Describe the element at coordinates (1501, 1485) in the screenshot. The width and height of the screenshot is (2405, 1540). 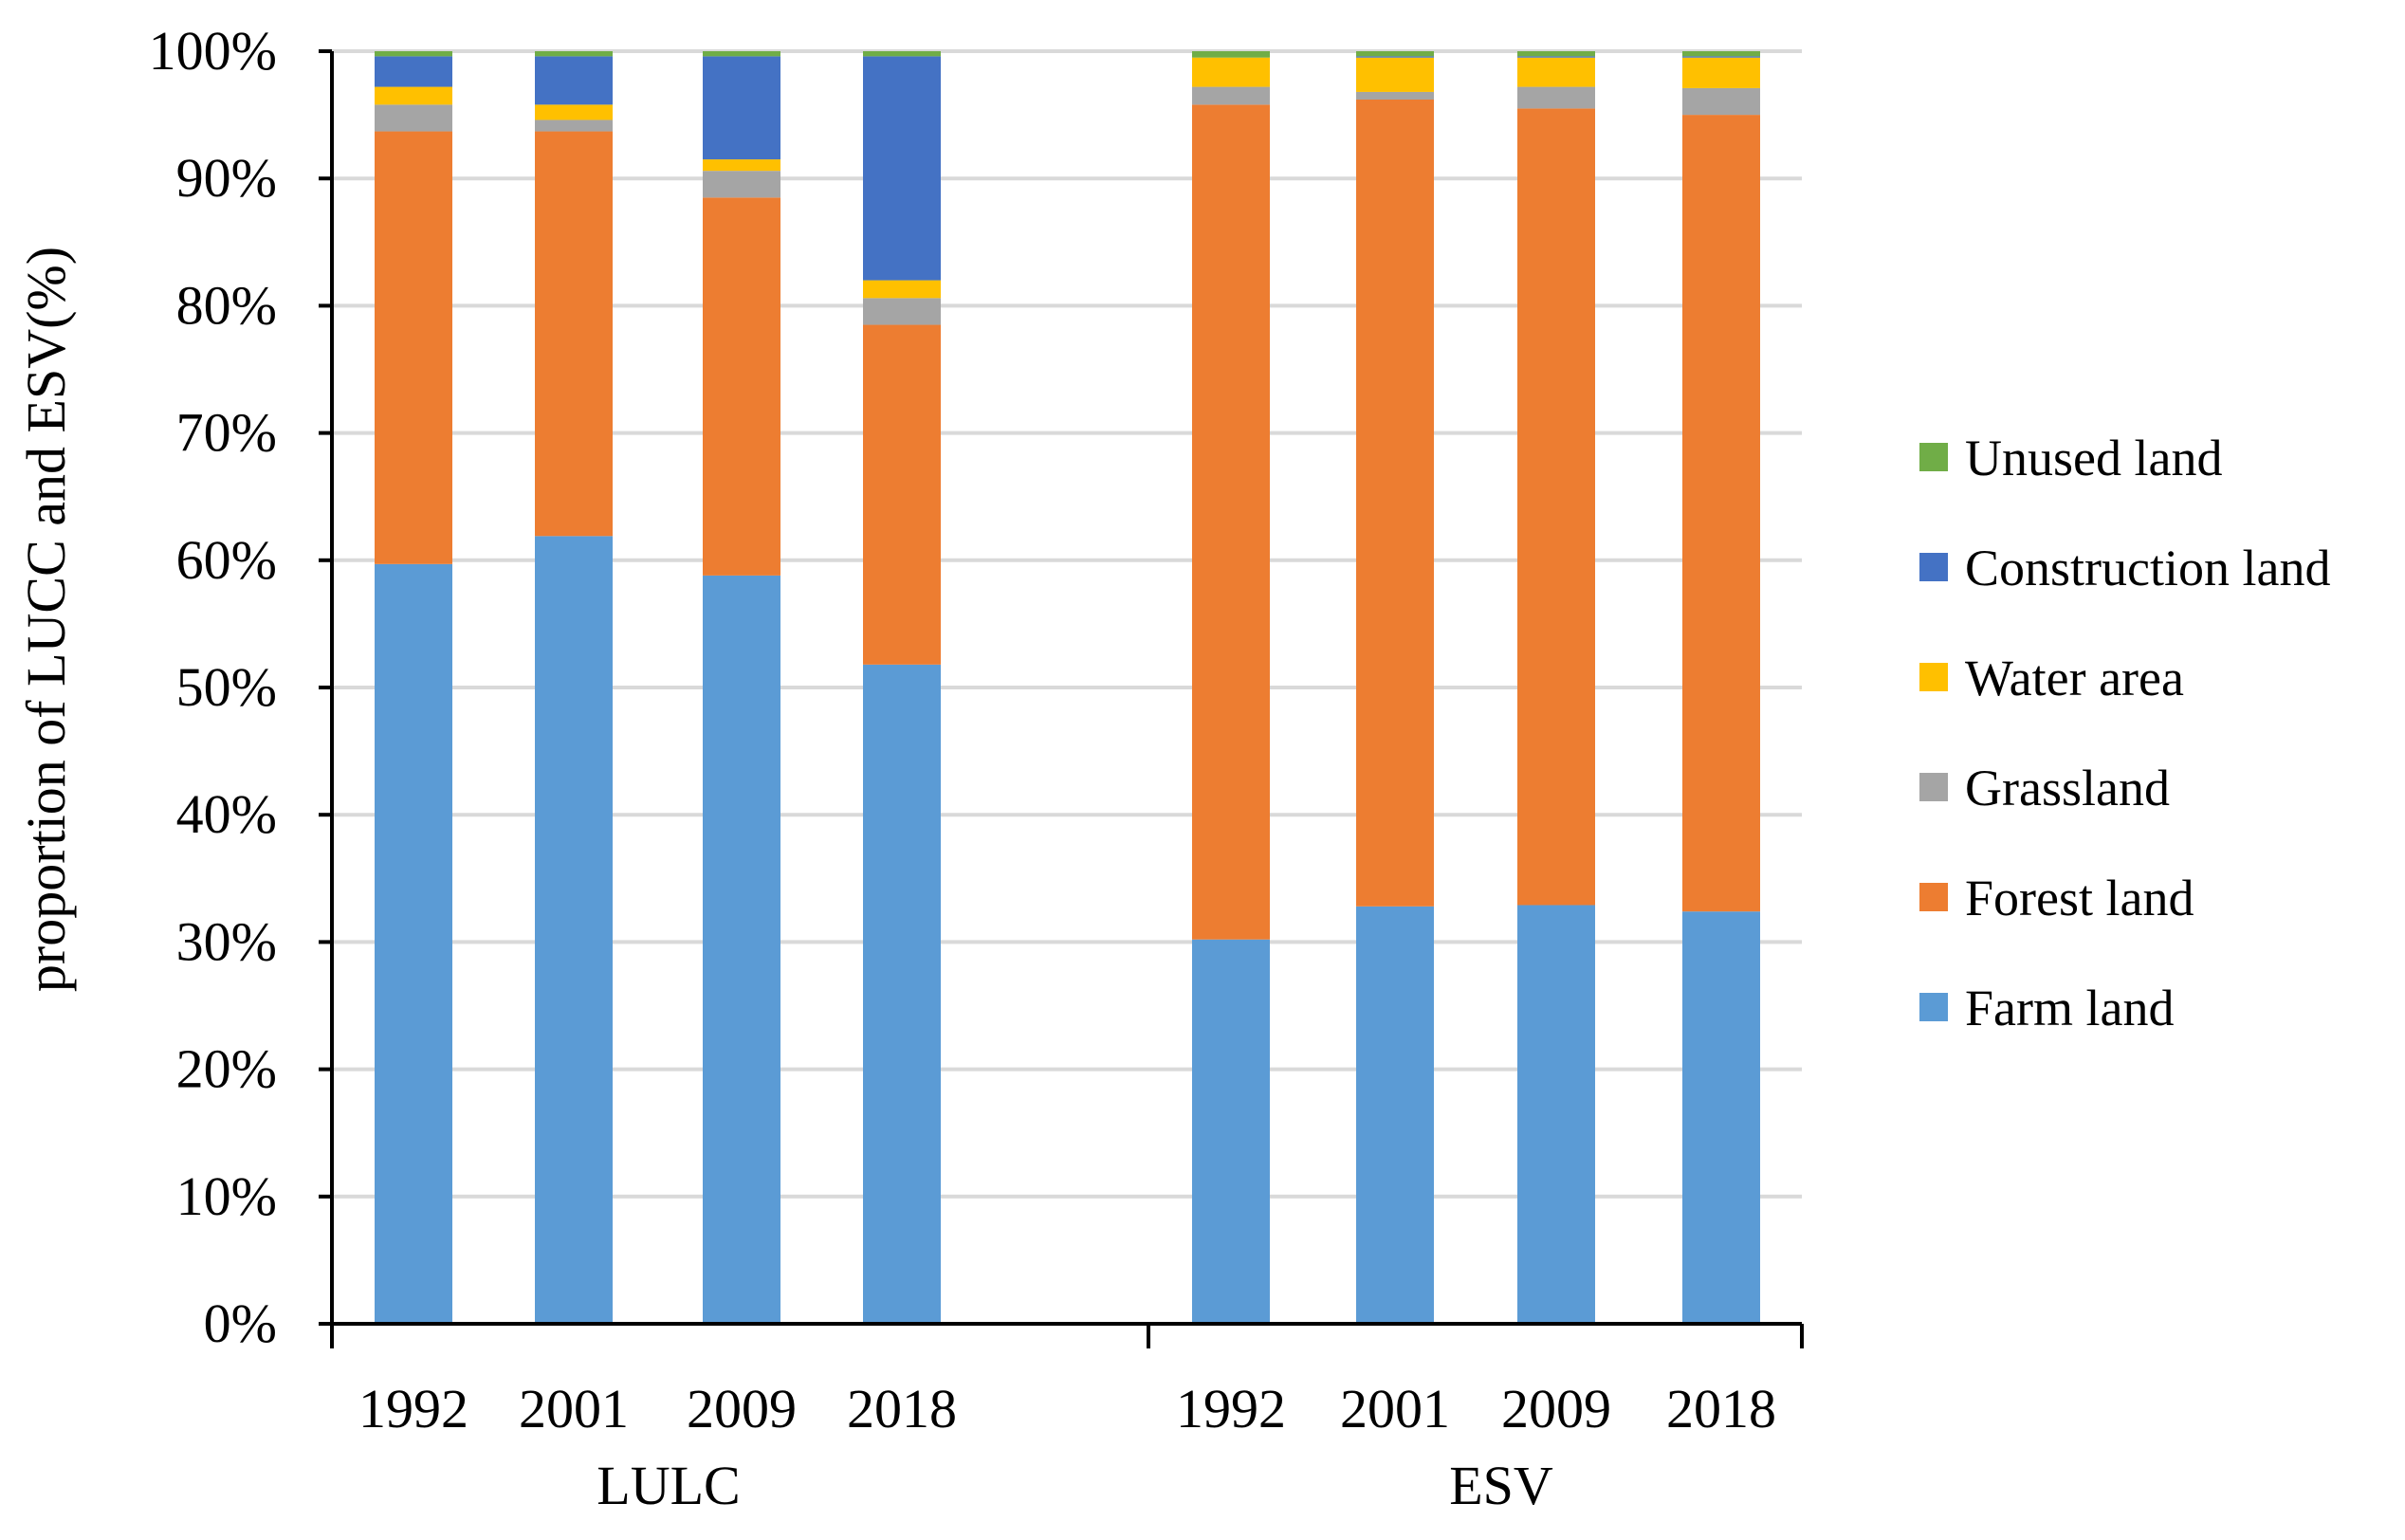
I see `x-group-label: ESV` at that location.